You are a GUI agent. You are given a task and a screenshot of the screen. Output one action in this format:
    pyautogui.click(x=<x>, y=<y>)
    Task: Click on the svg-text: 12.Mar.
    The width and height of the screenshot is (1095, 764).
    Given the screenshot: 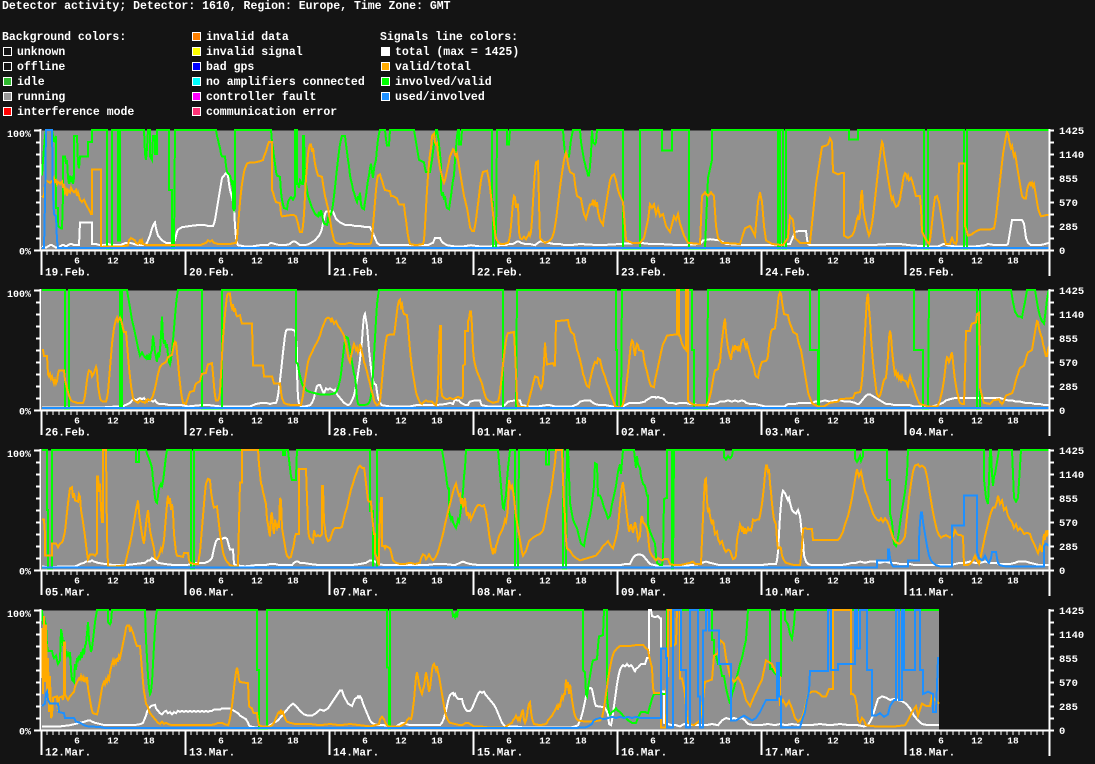 What is the action you would take?
    pyautogui.click(x=68, y=754)
    